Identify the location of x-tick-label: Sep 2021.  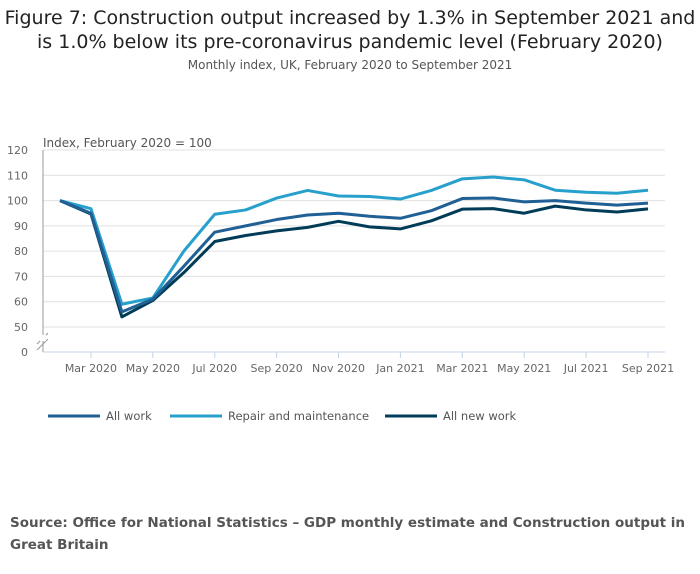
(648, 368).